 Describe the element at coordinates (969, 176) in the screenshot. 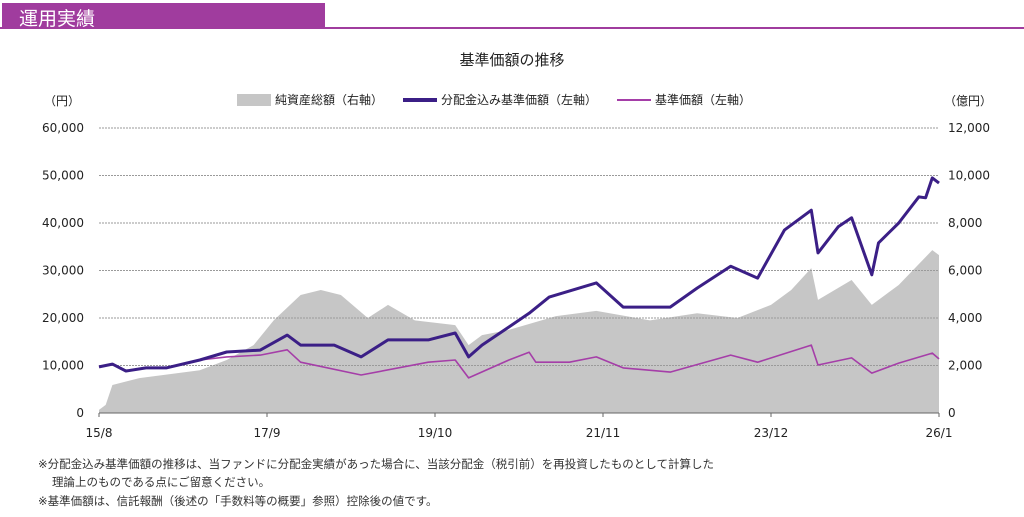

I see `y-right-tick-label: 10,000` at that location.